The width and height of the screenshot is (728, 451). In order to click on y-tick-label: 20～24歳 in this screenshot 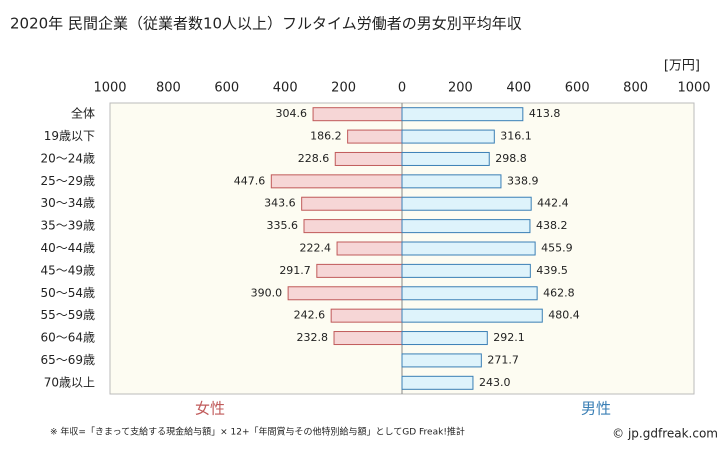, I will do `click(67, 158)`.